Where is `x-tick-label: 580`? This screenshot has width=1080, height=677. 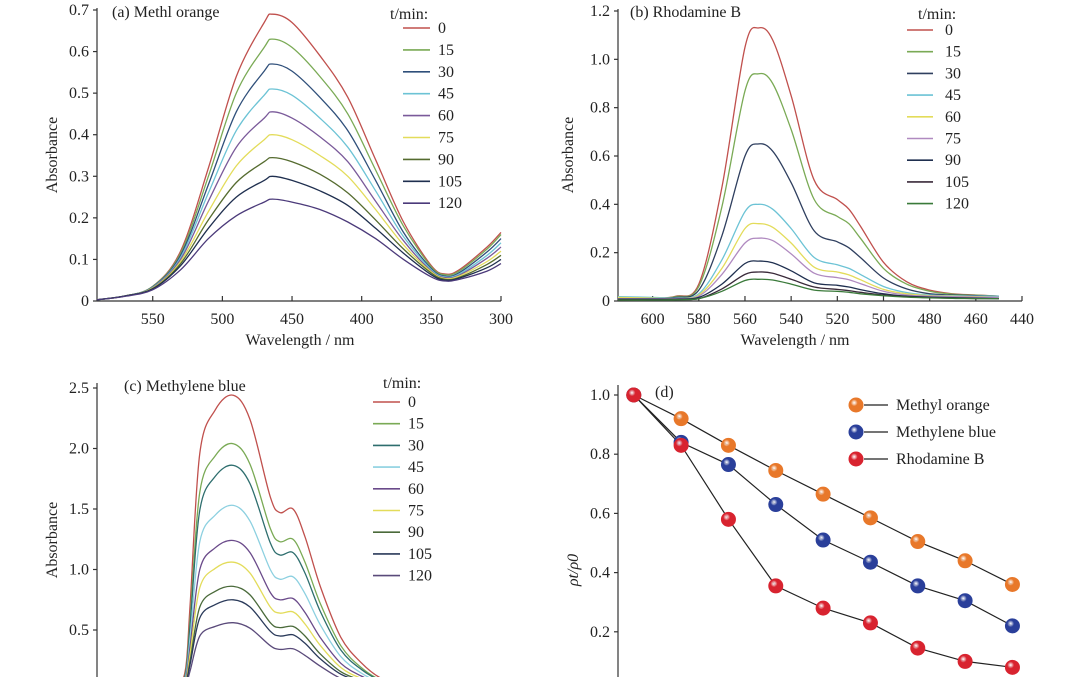 x-tick-label: 580 is located at coordinates (699, 319).